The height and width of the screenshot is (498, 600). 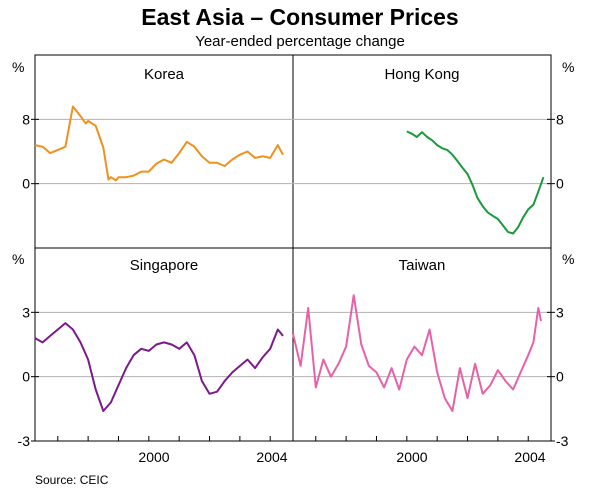 What do you see at coordinates (164, 265) in the screenshot?
I see `panel-title-singapore: Singapore` at bounding box center [164, 265].